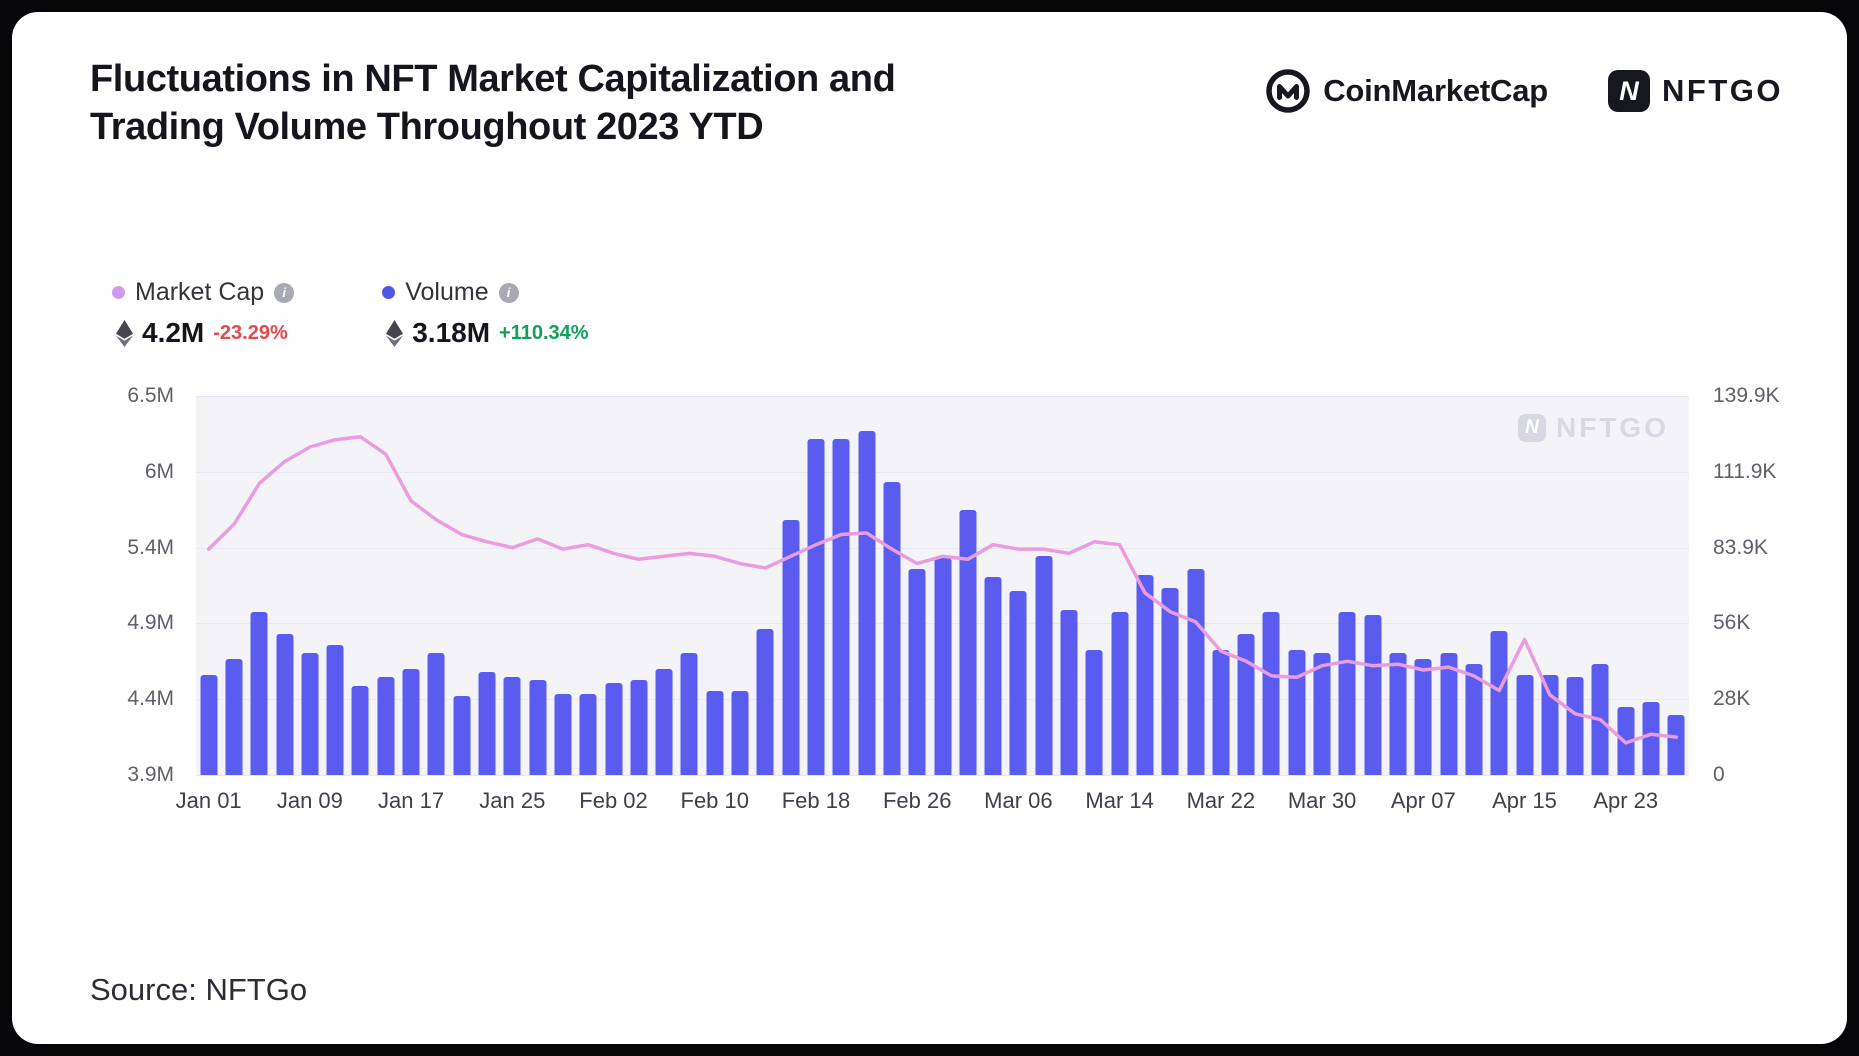 This screenshot has width=1859, height=1056. I want to click on nftgo-watermark: N NFTGO, so click(1593, 428).